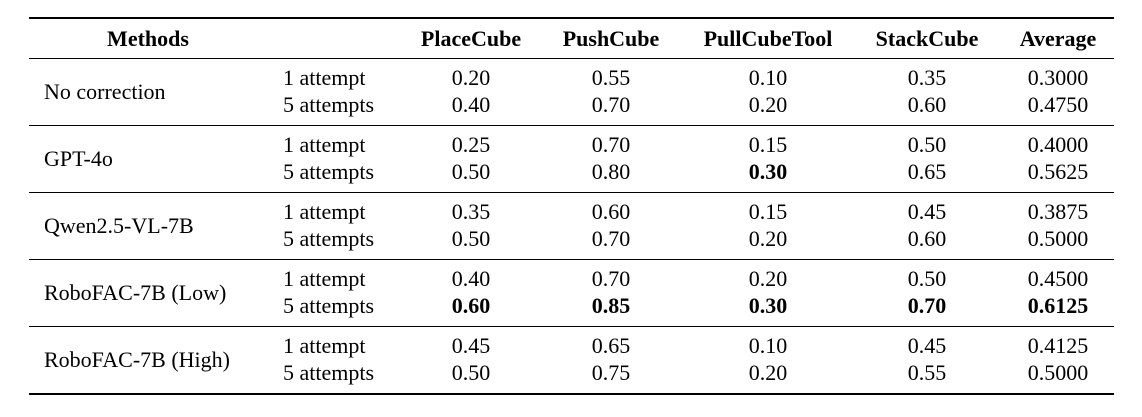  I want to click on value-pushcube: 0.55, so click(611, 77).